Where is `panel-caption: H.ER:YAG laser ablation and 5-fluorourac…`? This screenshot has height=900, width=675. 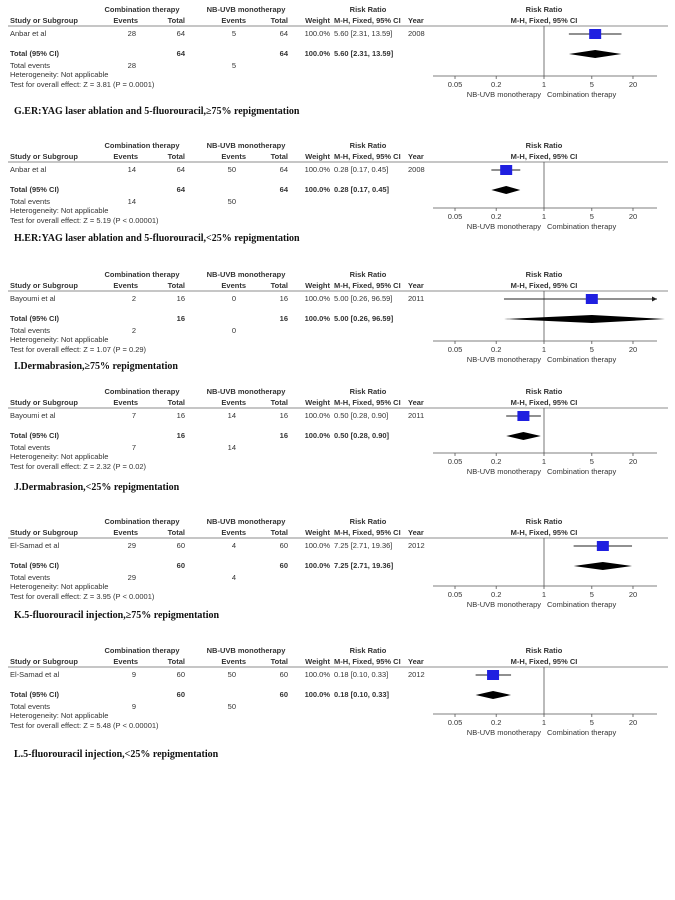
panel-caption: H.ER:YAG laser ablation and 5-fluorourac… is located at coordinates (157, 238).